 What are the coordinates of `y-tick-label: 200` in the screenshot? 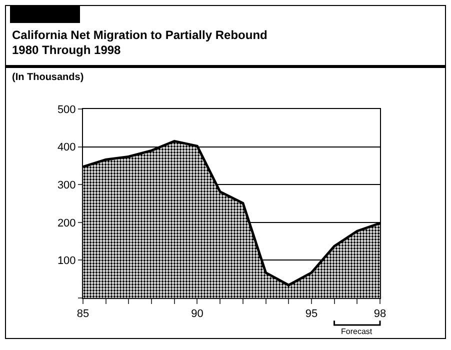 It's located at (66, 223).